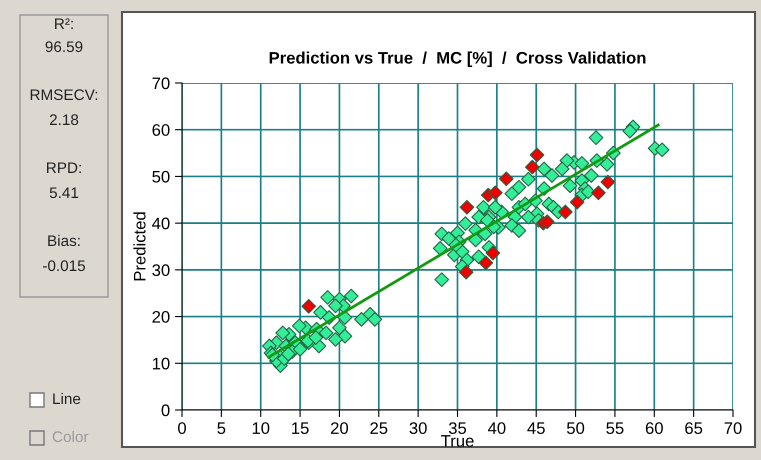 This screenshot has width=761, height=460. I want to click on text: Line, so click(66, 398).